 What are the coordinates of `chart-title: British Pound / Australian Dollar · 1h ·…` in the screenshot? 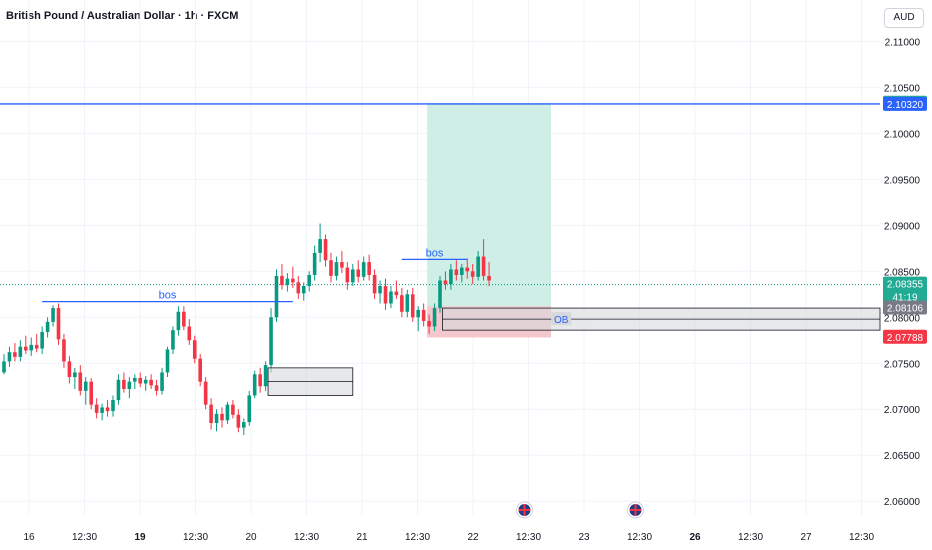 It's located at (122, 16).